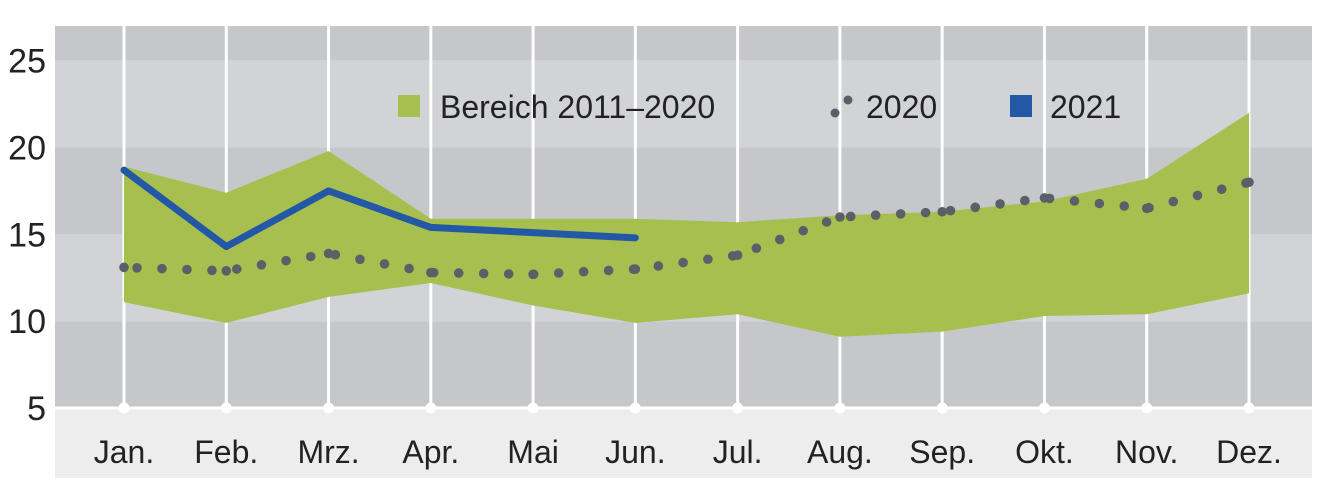 This screenshot has height=503, width=1342. Describe the element at coordinates (1085, 107) in the screenshot. I see `legend-2021-label: 2021` at that location.